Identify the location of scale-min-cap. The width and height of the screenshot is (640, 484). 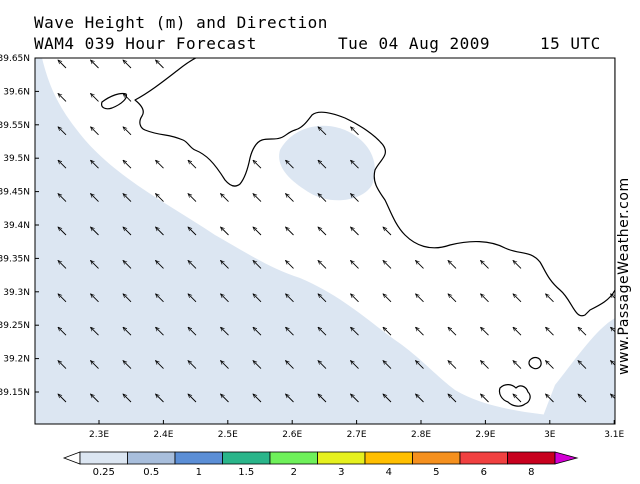
(71, 458).